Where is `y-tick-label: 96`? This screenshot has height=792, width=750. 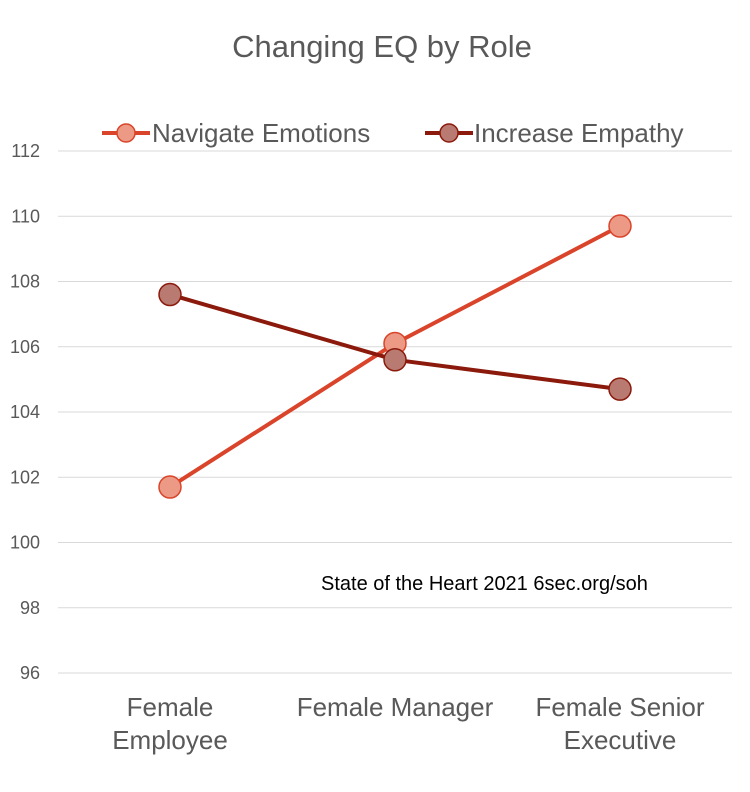 y-tick-label: 96 is located at coordinates (30, 673).